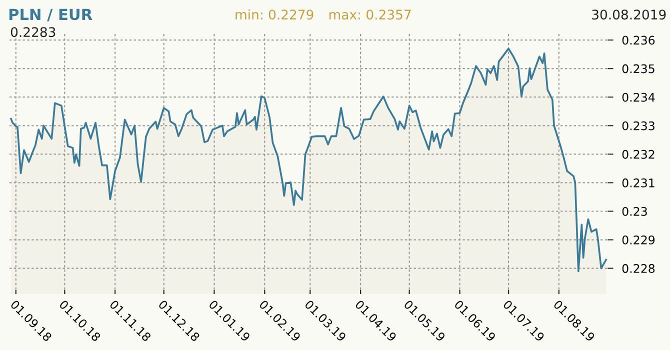 The height and width of the screenshot is (350, 670). Describe the element at coordinates (638, 183) in the screenshot. I see `y-tick-label: 0.231` at that location.